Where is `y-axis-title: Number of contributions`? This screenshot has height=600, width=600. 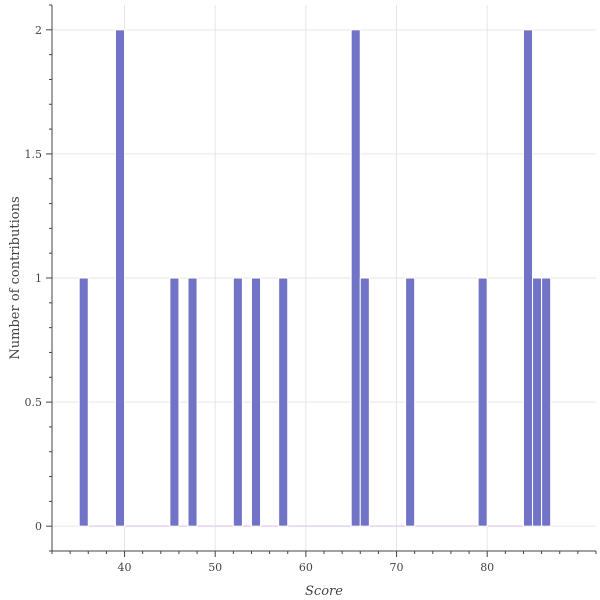 y-axis-title: Number of contributions is located at coordinates (15, 277).